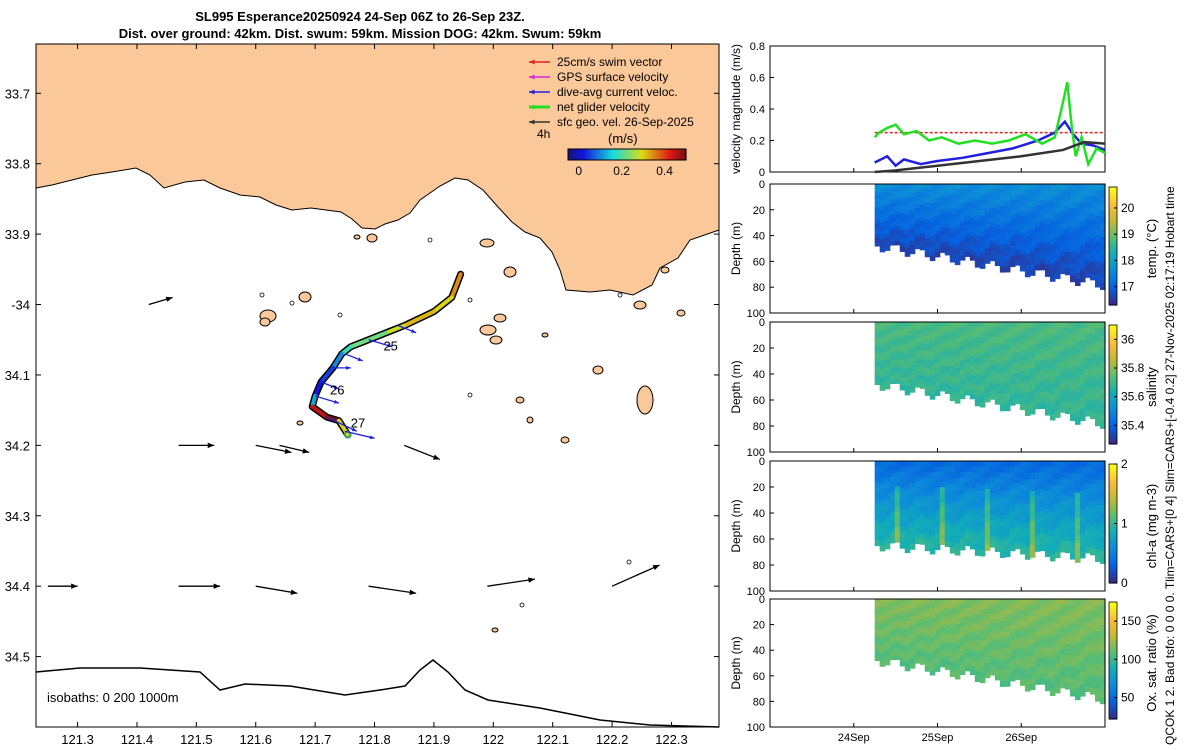 Image resolution: width=1200 pixels, height=750 pixels. Describe the element at coordinates (1113, 650) in the screenshot. I see `oxygen-section-colorbar-cell` at that location.